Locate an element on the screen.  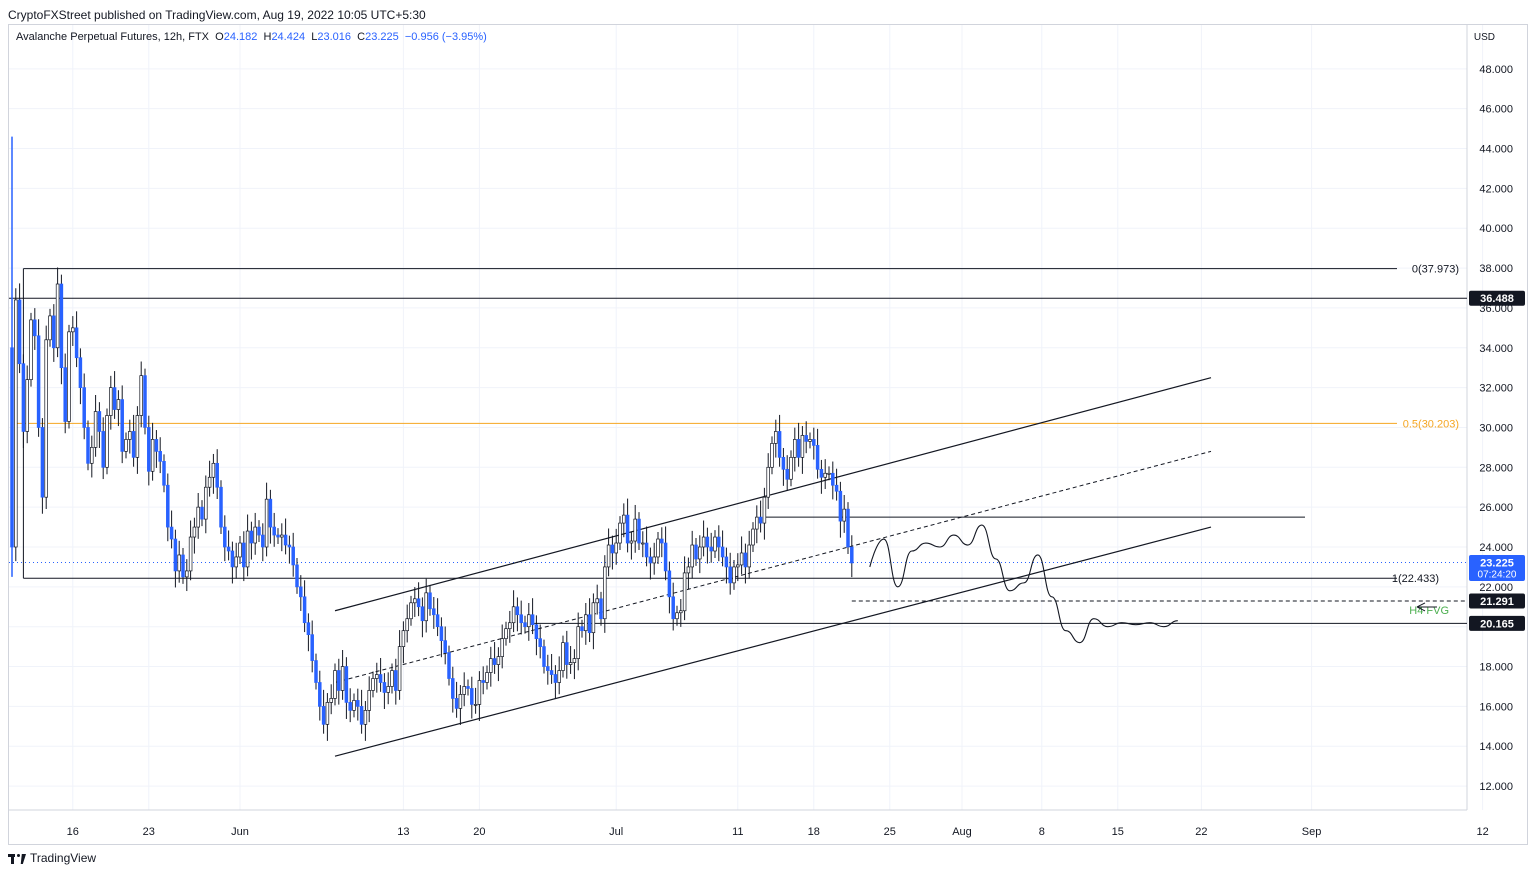
fib-1-label: 1(22.433) is located at coordinates (1415, 579).